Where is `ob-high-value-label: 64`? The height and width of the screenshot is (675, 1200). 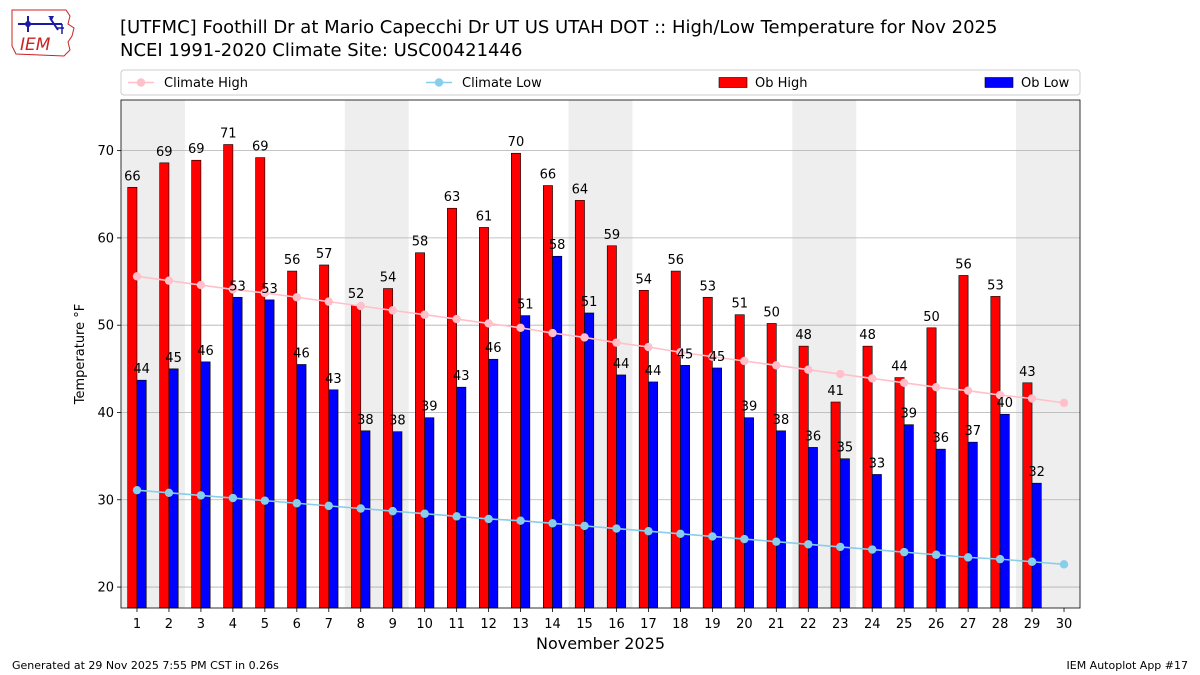
ob-high-value-label: 64 is located at coordinates (580, 189).